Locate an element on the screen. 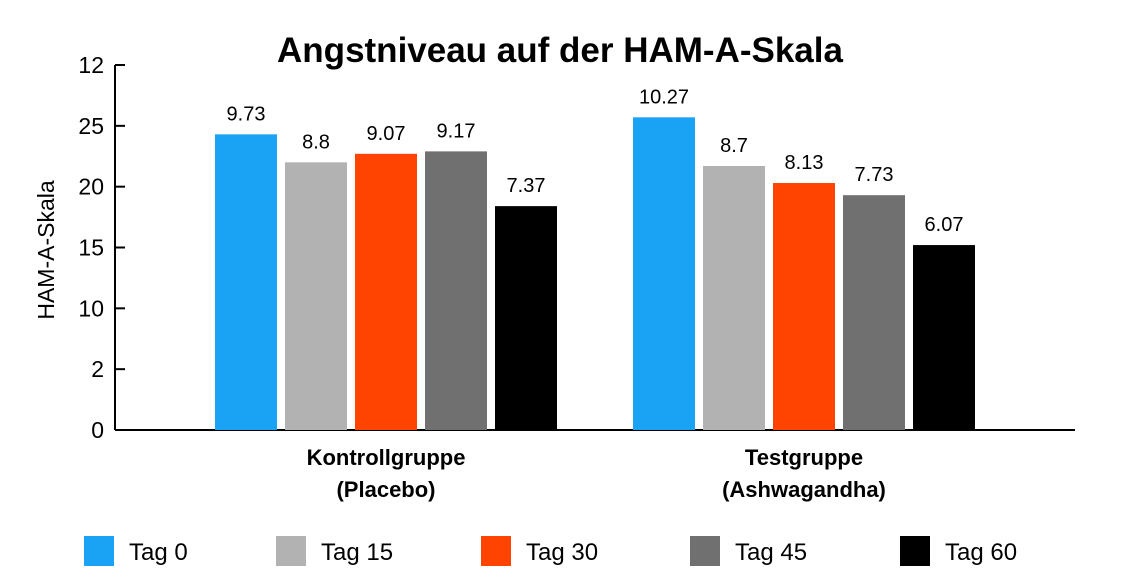 This screenshot has width=1124, height=588. category-sublabel: (Ashwagandha) is located at coordinates (804, 489).